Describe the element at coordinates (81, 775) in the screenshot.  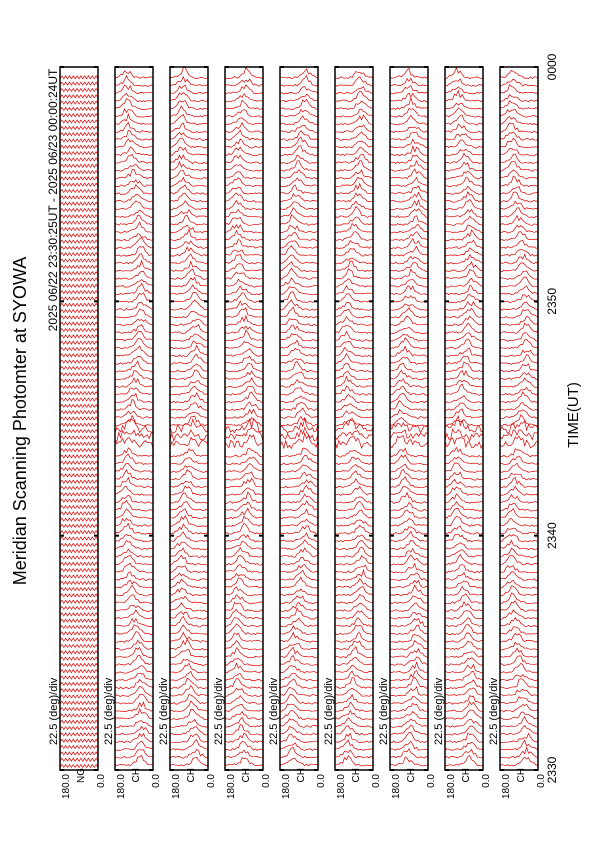
I see `panel-channel: NG` at that location.